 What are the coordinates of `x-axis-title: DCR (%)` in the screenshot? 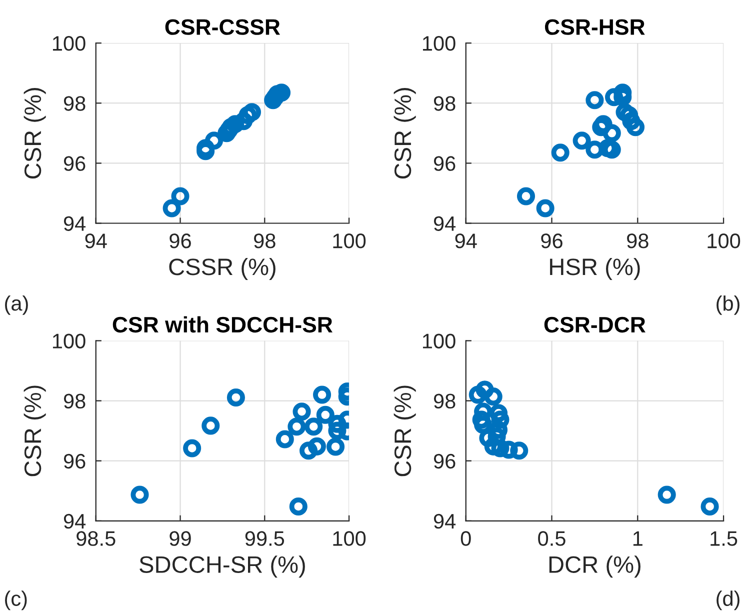 It's located at (594, 567).